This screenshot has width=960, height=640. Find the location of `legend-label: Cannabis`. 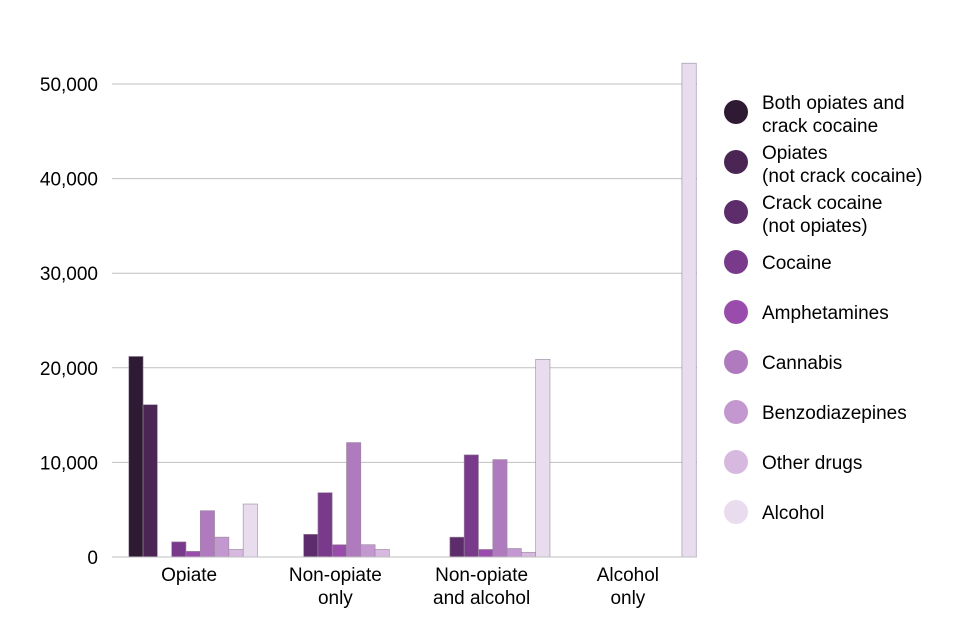

legend-label: Cannabis is located at coordinates (802, 363).